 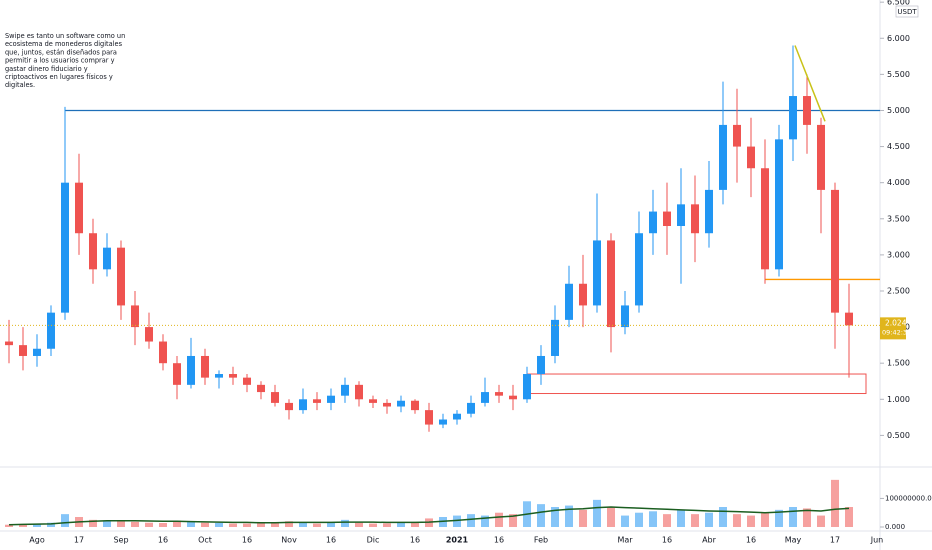 I want to click on x-tick-label: Ago, so click(x=37, y=540).